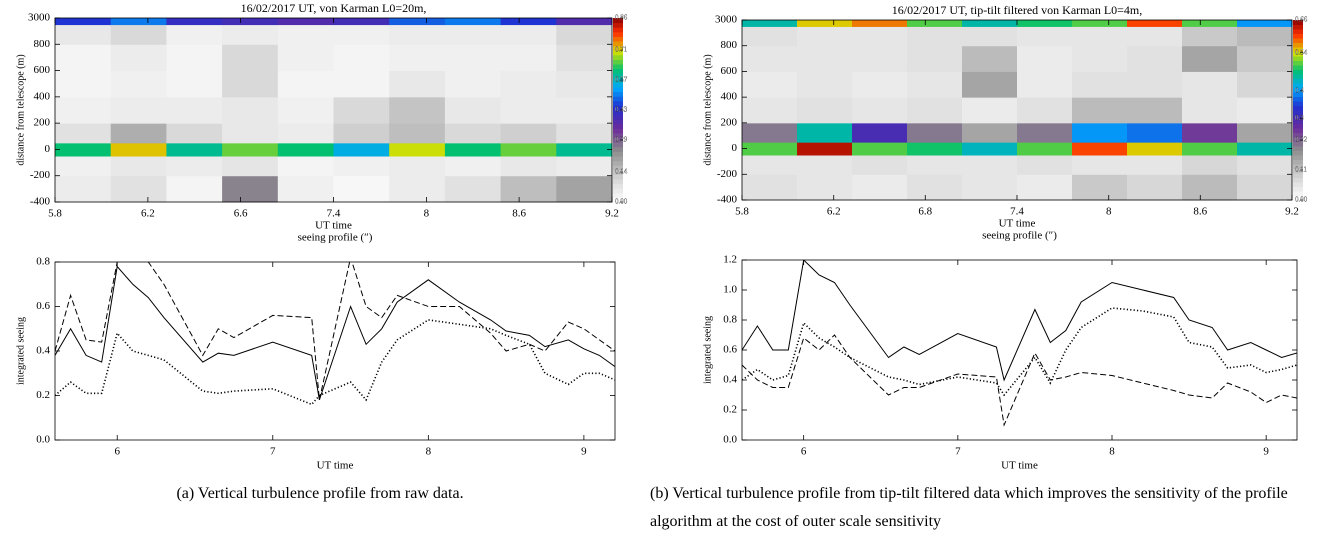 The image size is (1325, 534). I want to click on colorbar-tick-label: 0.14, so click(621, 172).